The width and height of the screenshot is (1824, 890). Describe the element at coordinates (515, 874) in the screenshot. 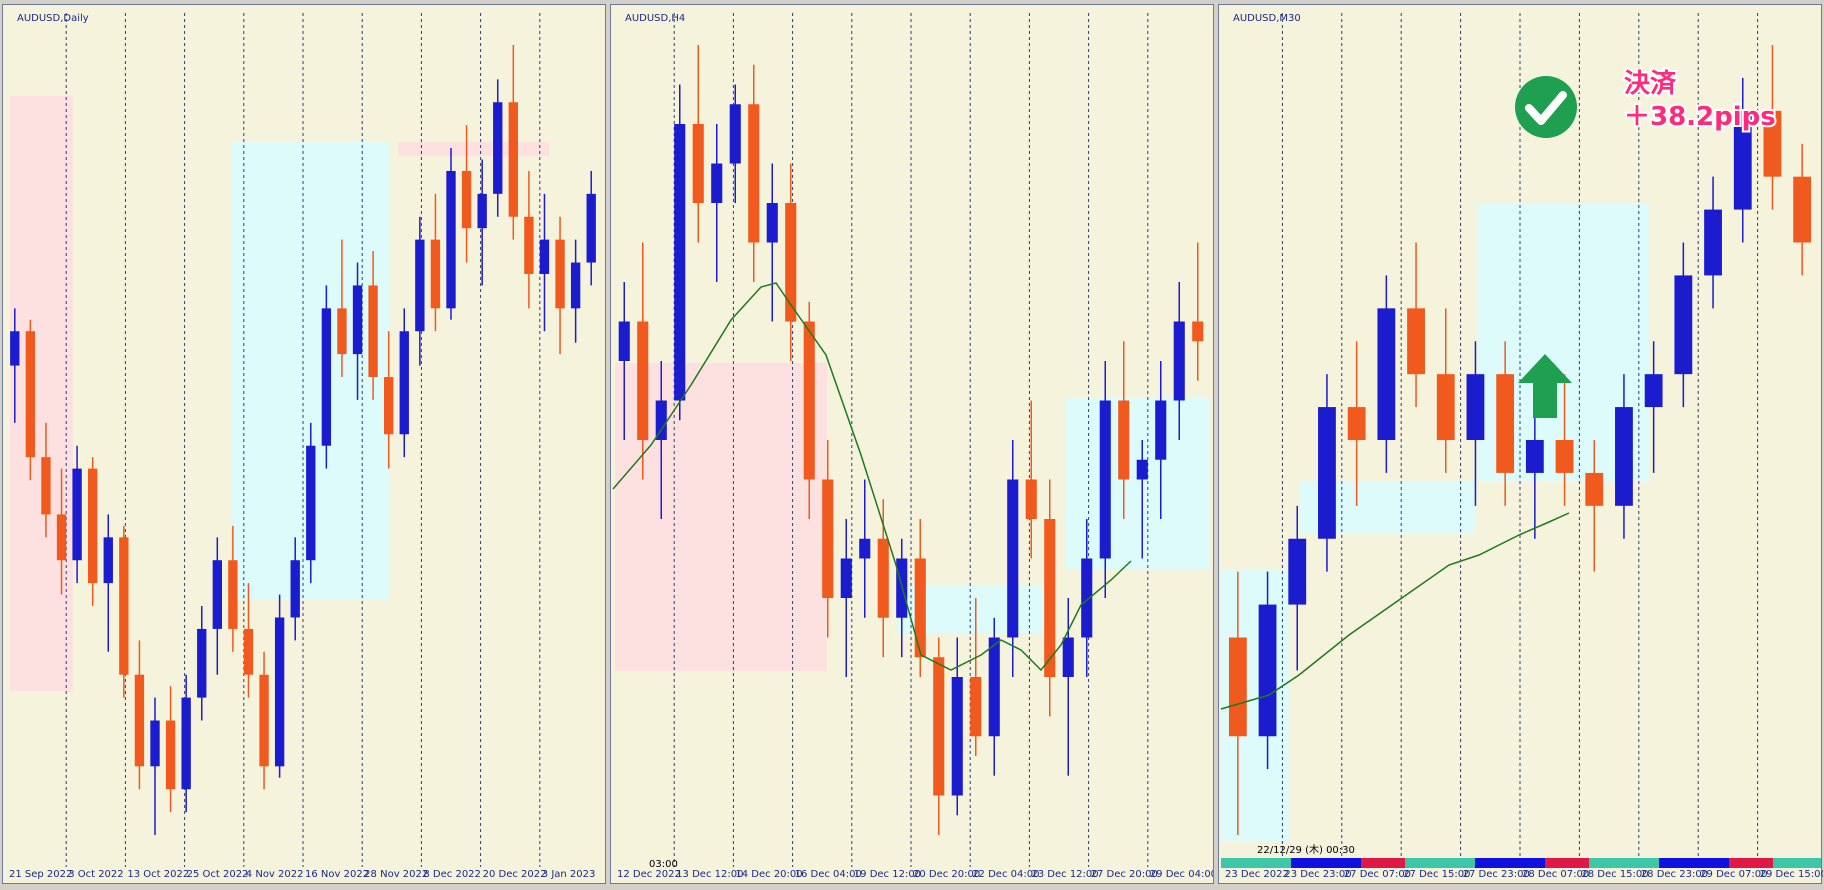

I see `x-tick-label: 20 Dec 2022` at that location.